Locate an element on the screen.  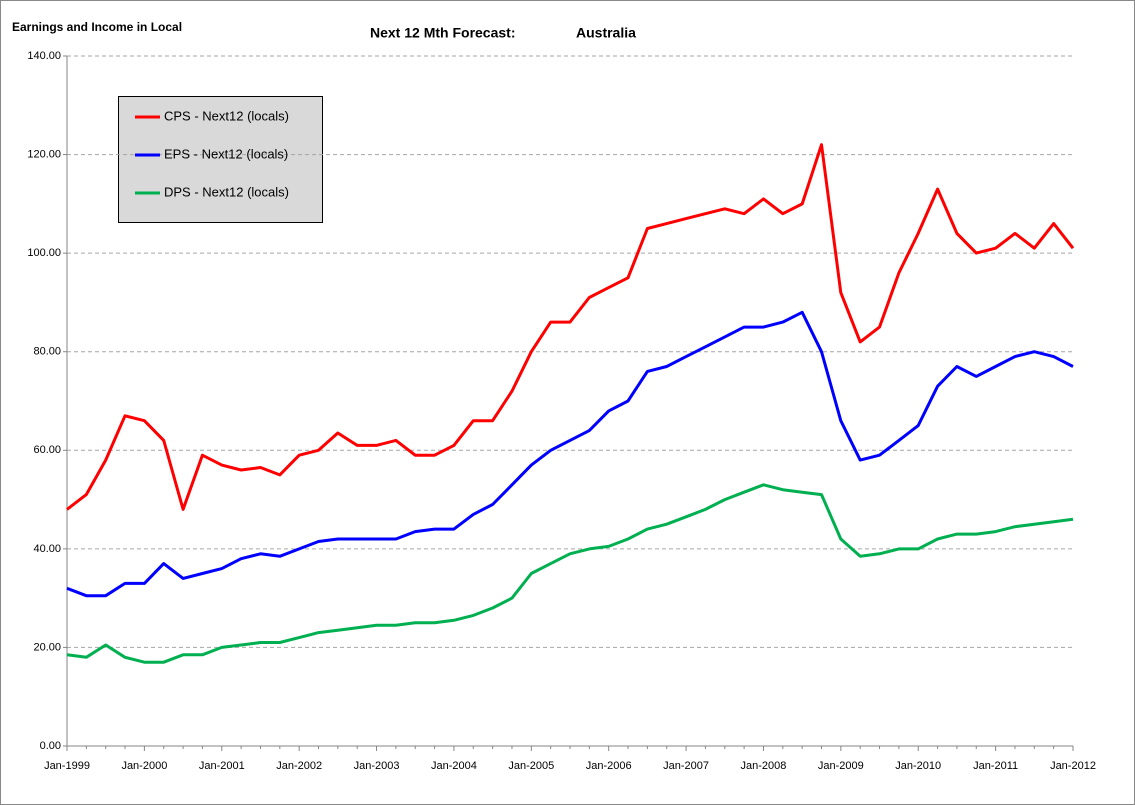
legend-label: DPS - Next12 (locals) is located at coordinates (226, 191).